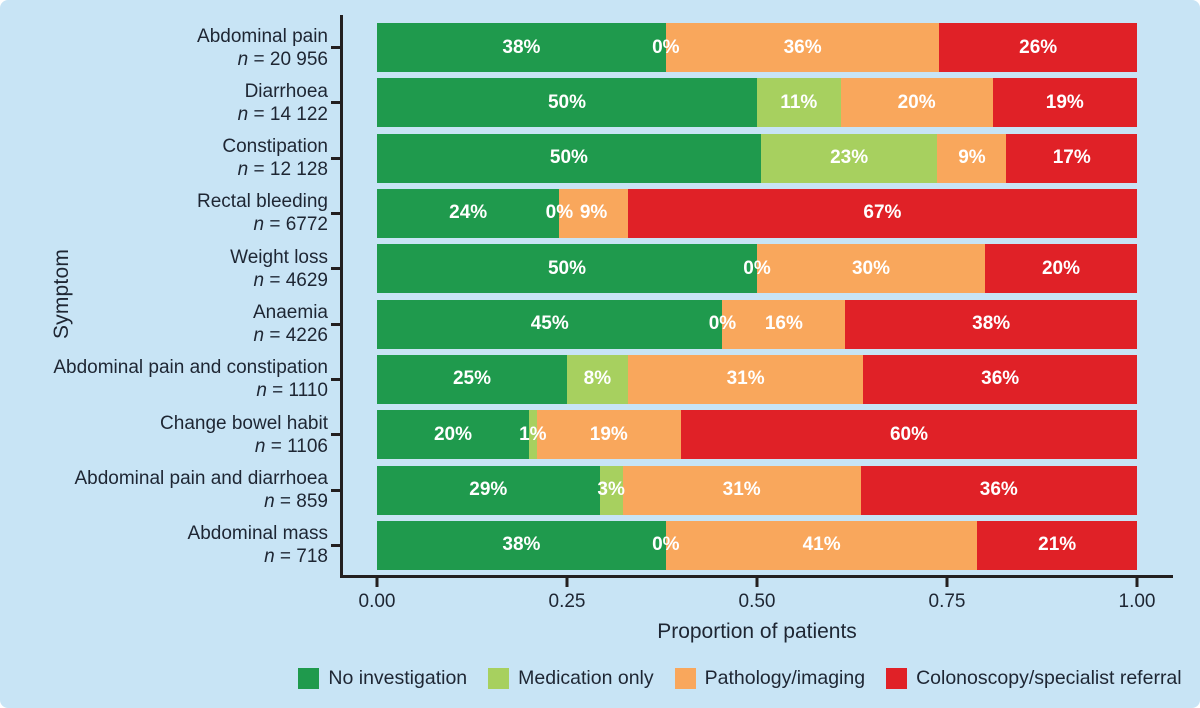 This screenshot has height=708, width=1200. I want to click on bar-value-label: 25%, so click(472, 379).